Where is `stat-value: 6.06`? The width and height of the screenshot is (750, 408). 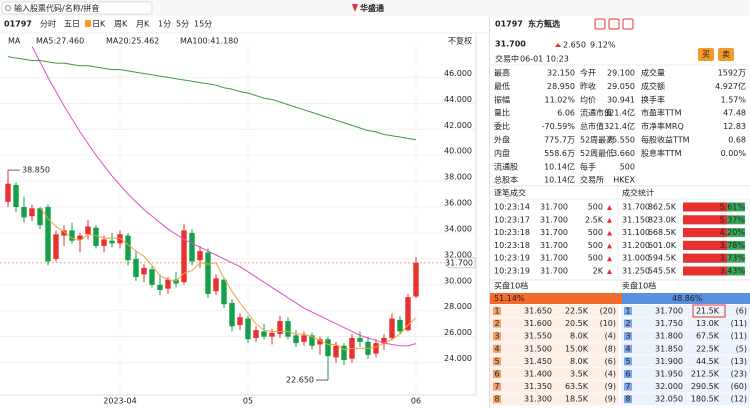 stat-value: 6.06 is located at coordinates (566, 113).